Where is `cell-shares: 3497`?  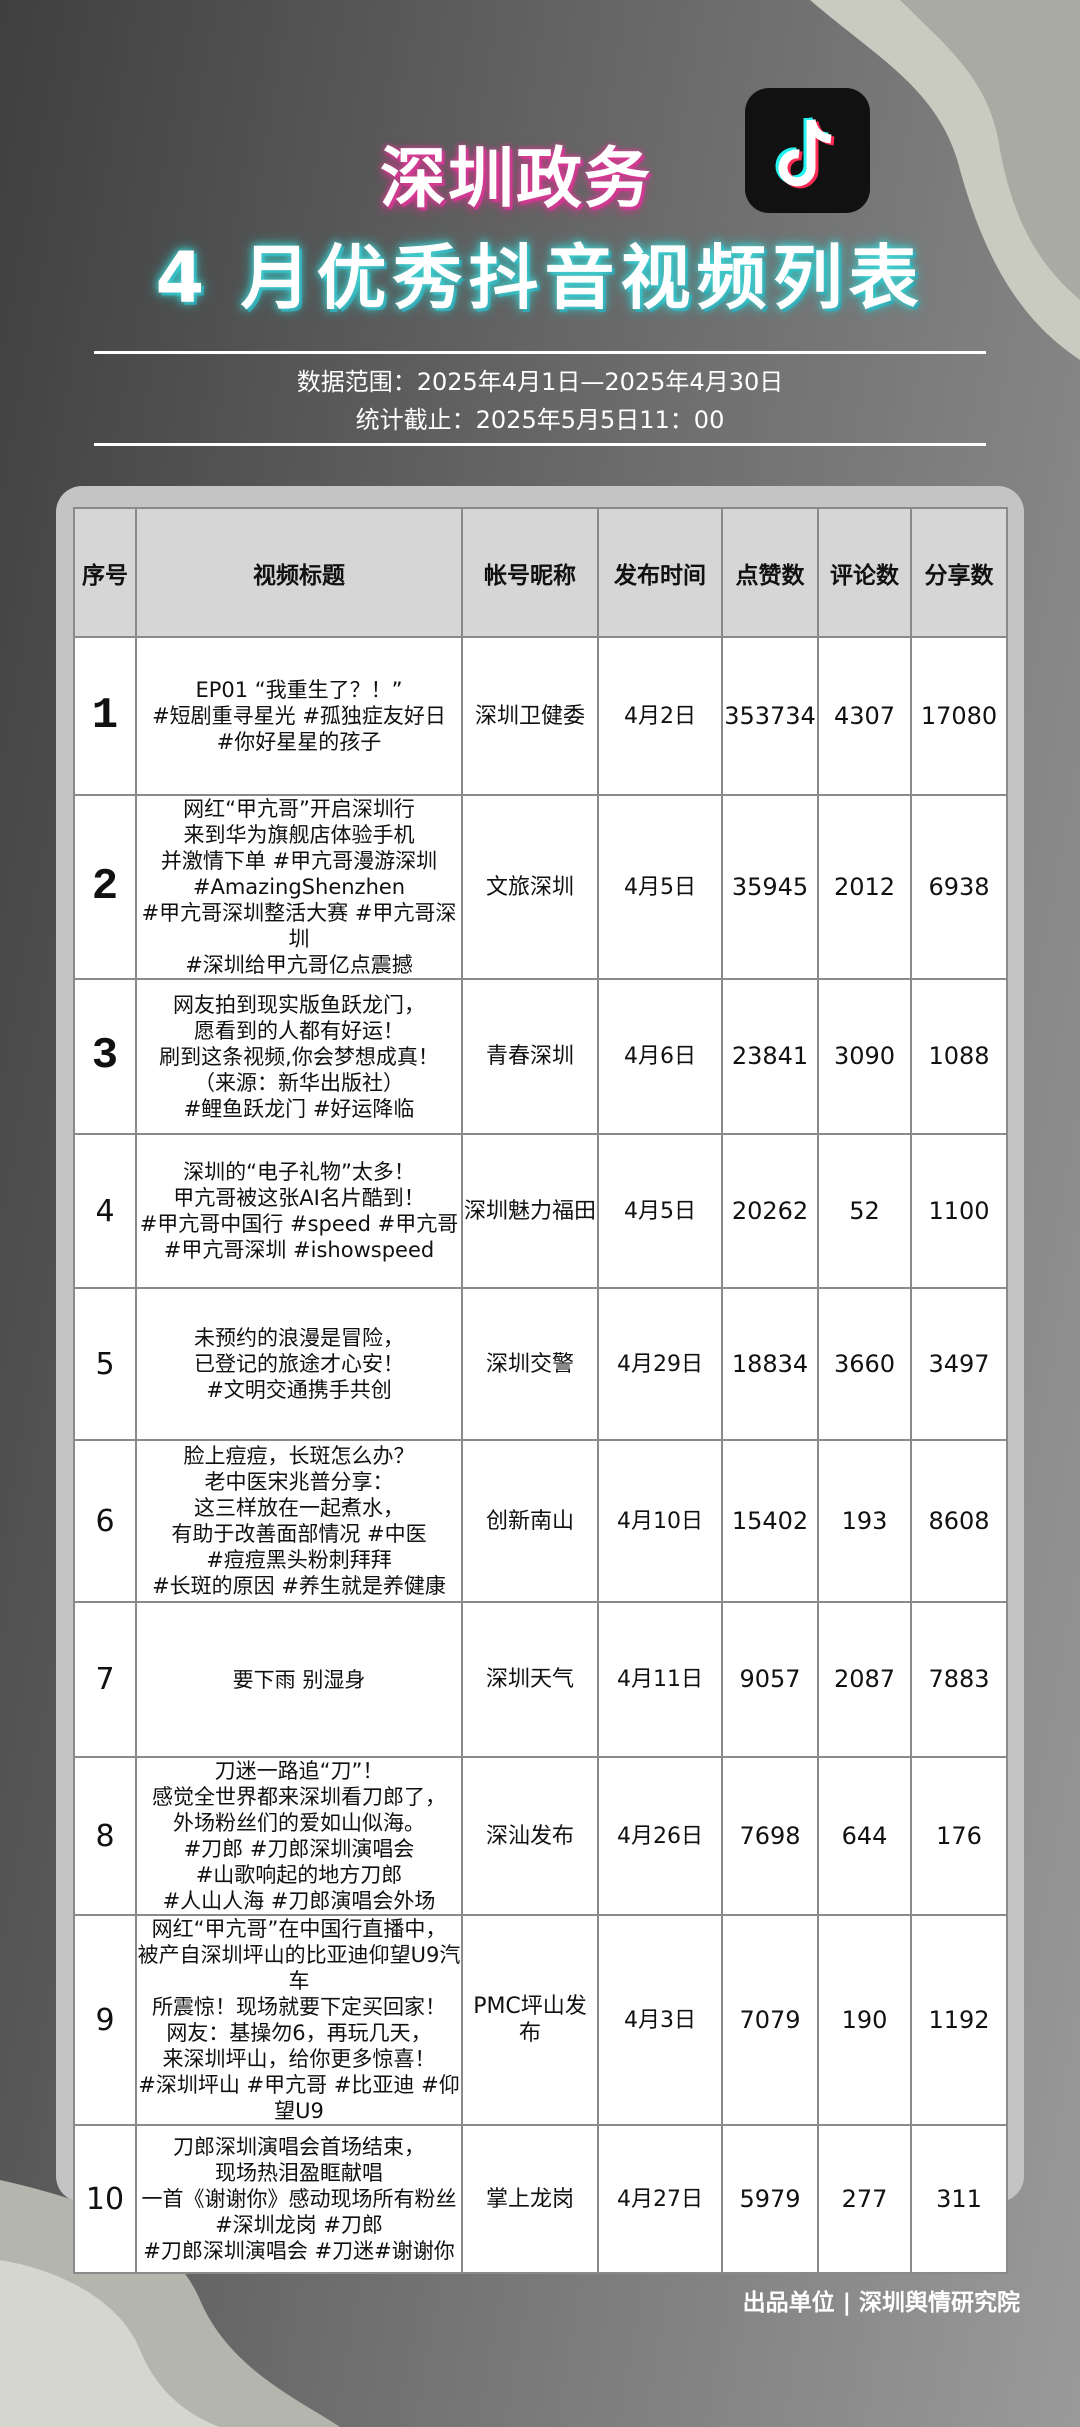
cell-shares: 3497 is located at coordinates (959, 1364).